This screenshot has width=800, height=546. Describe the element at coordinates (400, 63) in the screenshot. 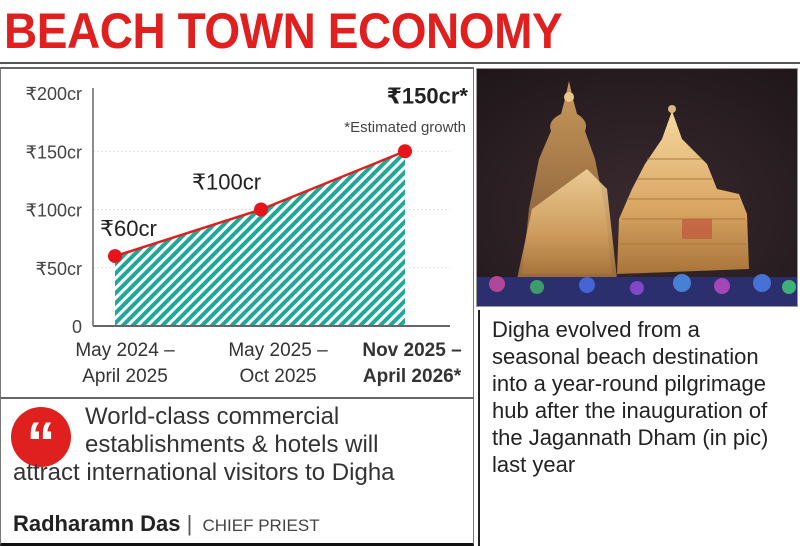

I see `title-divider` at that location.